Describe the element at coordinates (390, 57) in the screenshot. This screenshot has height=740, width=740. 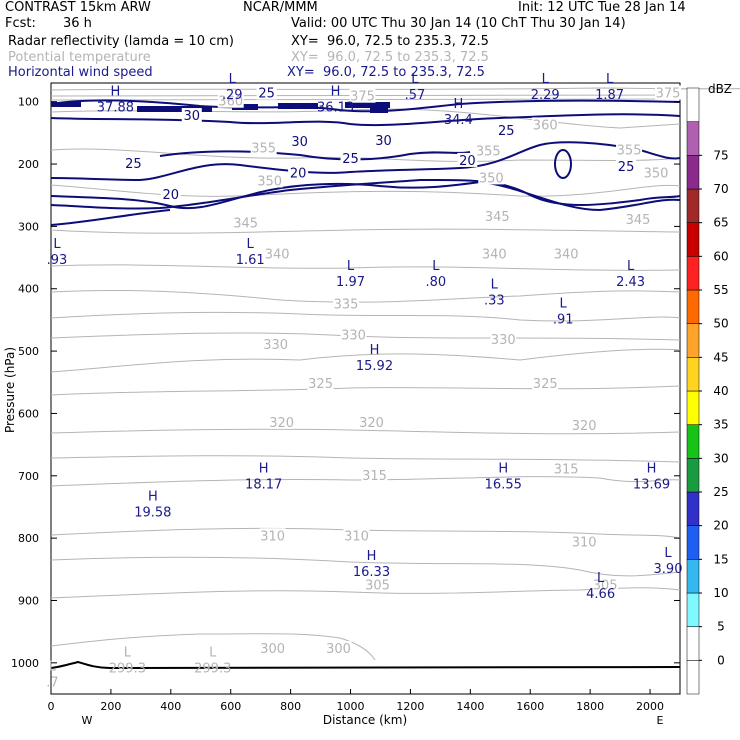
I see `field-xy-theta: XY= 96.0, 72.5 to 235.3, 72.5` at that location.